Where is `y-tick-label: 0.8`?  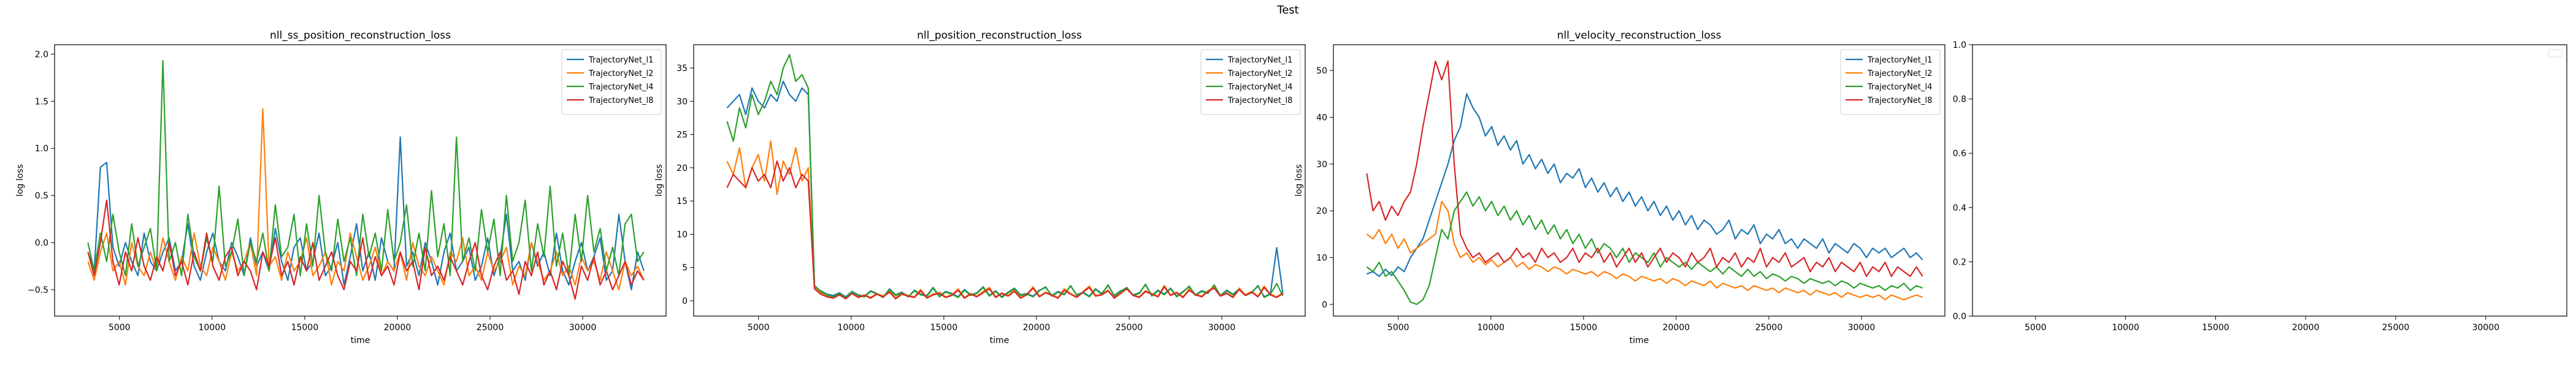
y-tick-label: 0.8 is located at coordinates (1959, 100).